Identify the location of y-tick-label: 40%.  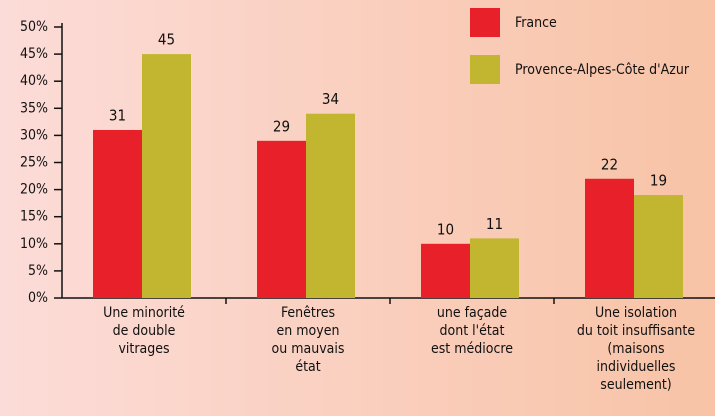
(34, 81).